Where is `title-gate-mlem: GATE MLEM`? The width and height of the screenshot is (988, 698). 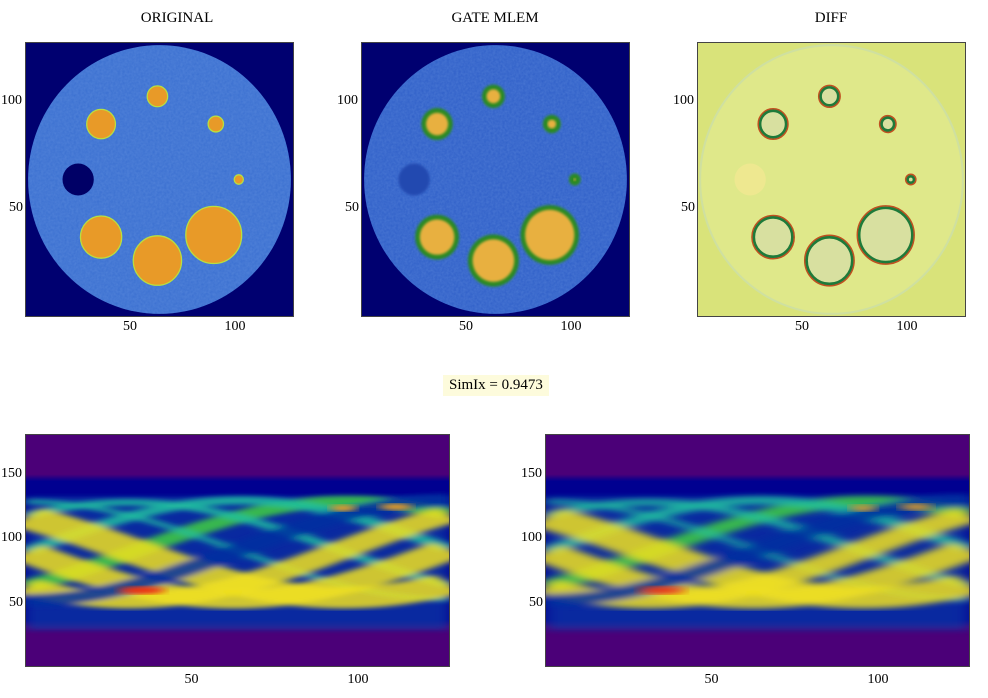
title-gate-mlem: GATE MLEM is located at coordinates (495, 18).